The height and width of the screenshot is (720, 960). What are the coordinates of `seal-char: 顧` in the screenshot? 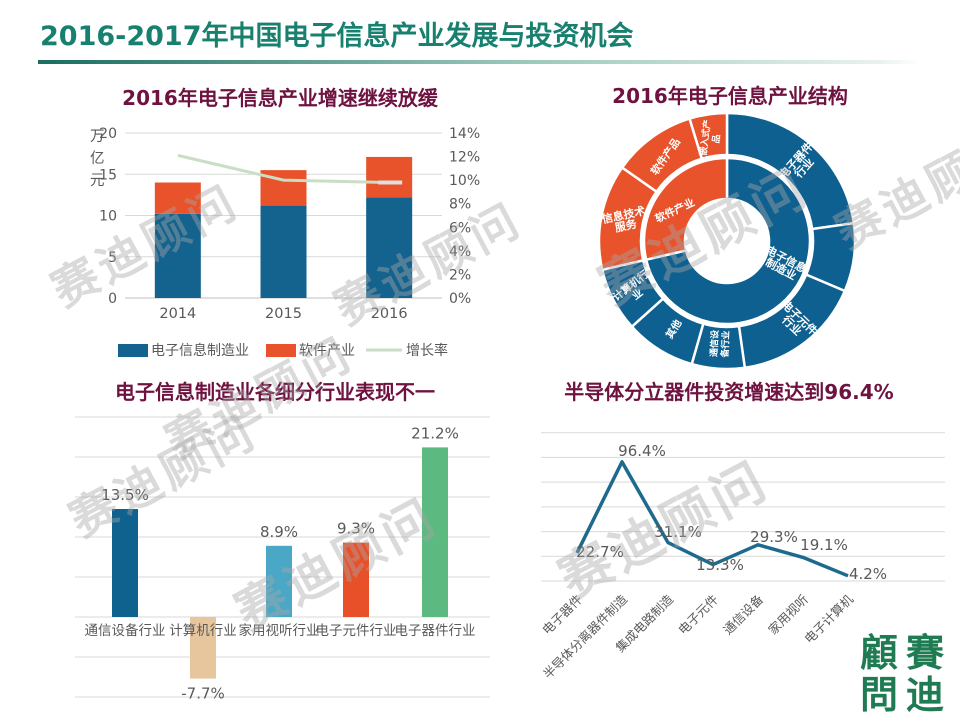 It's located at (878, 652).